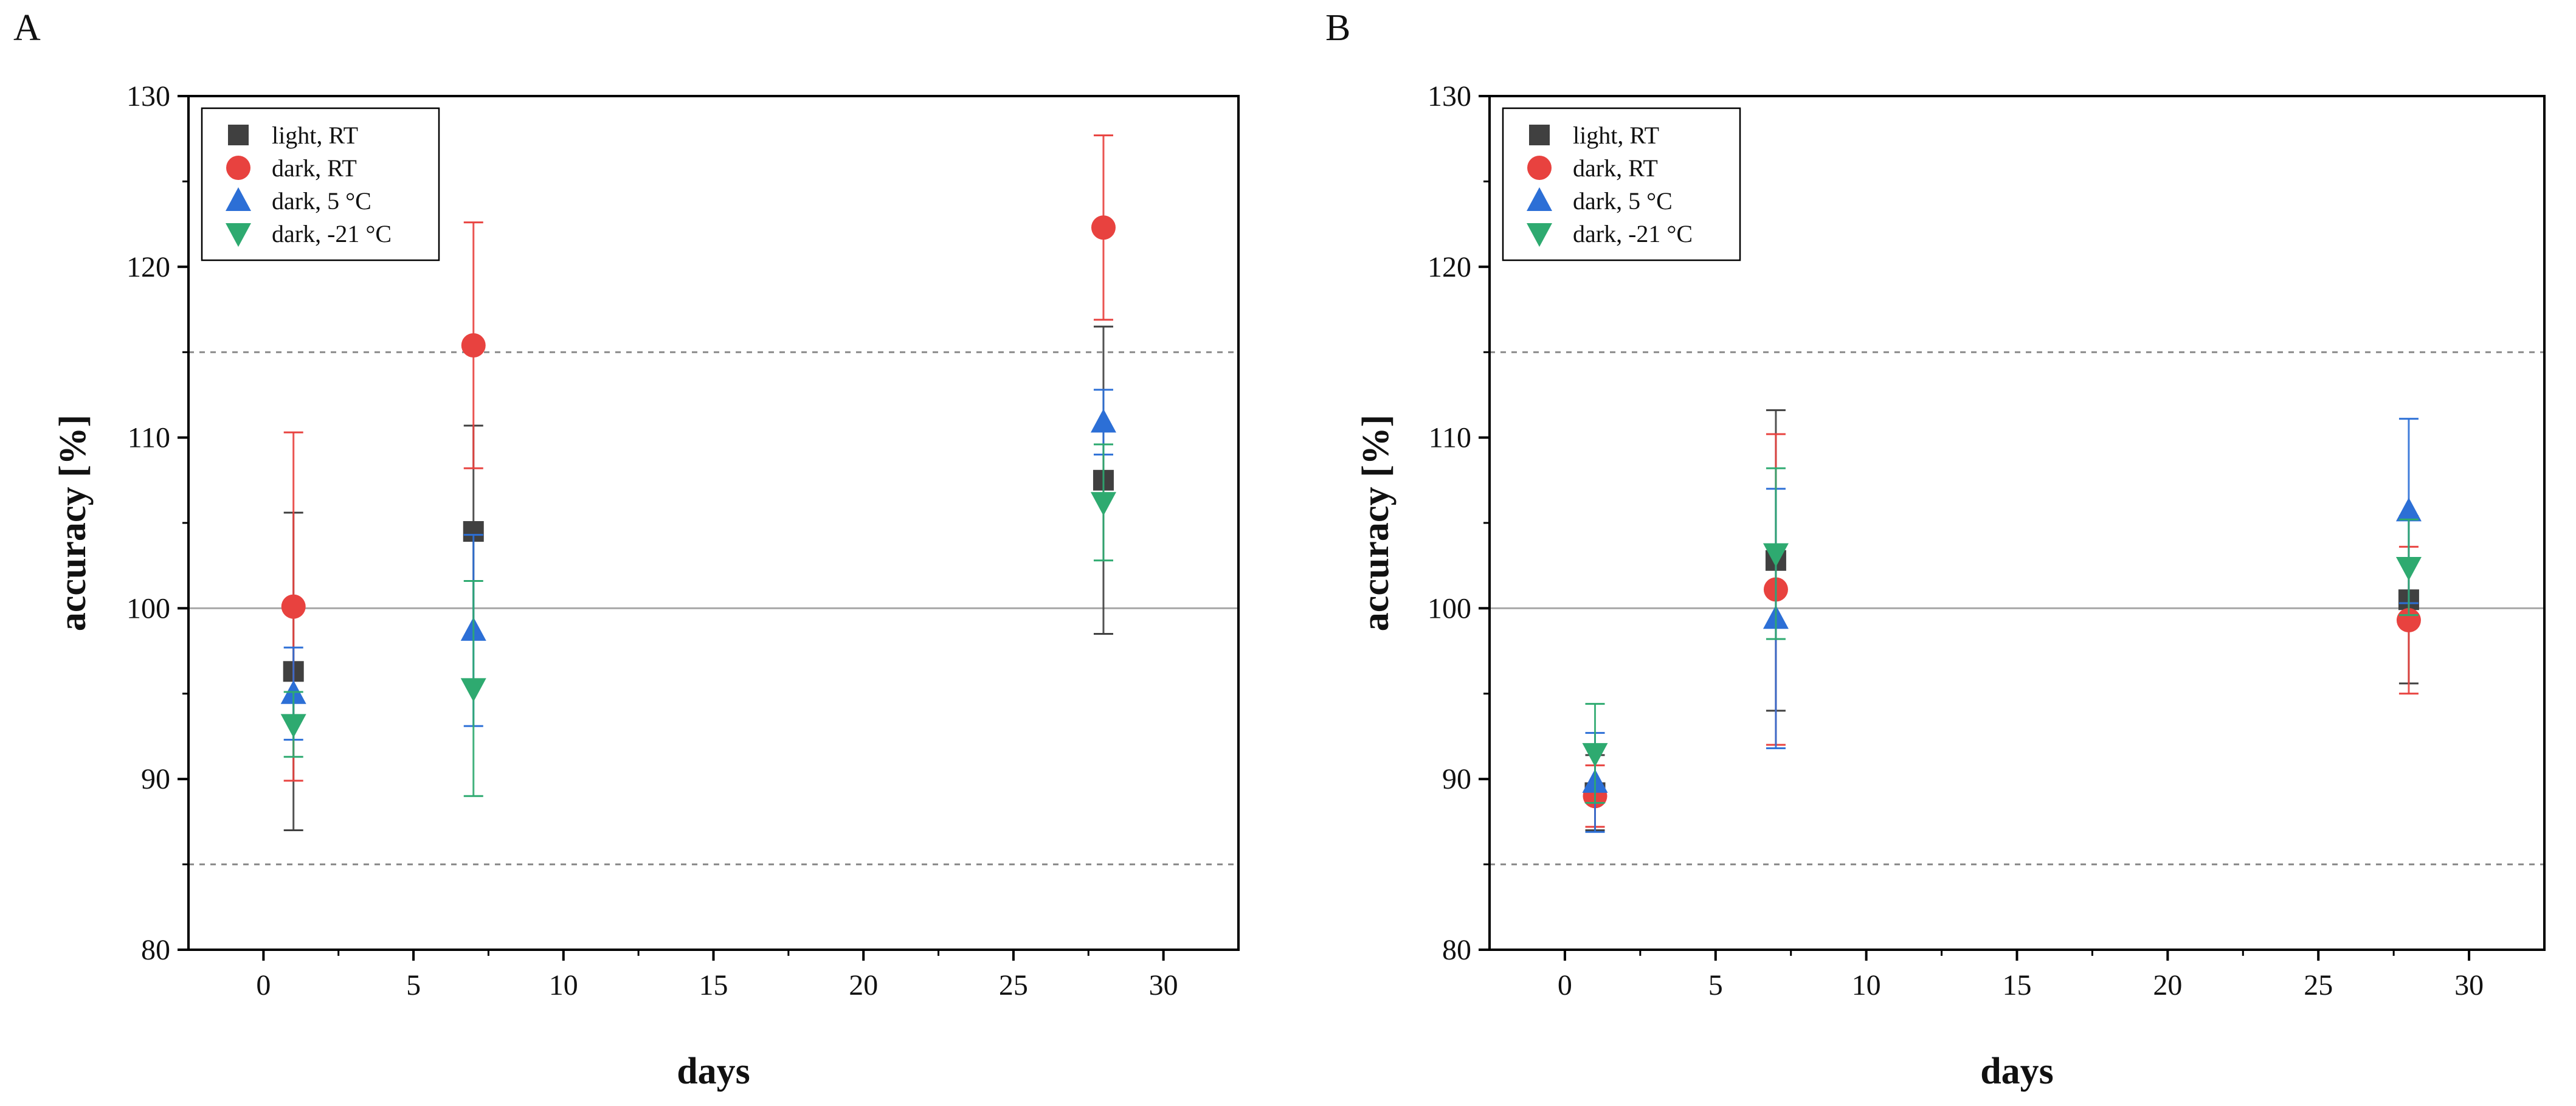 This screenshot has width=2576, height=1106. I want to click on series-dark-rt, so click(2002, 630).